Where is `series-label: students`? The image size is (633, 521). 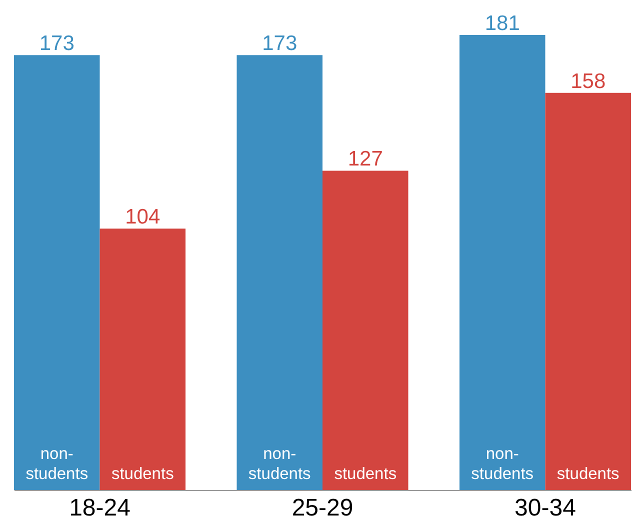 series-label: students is located at coordinates (142, 474).